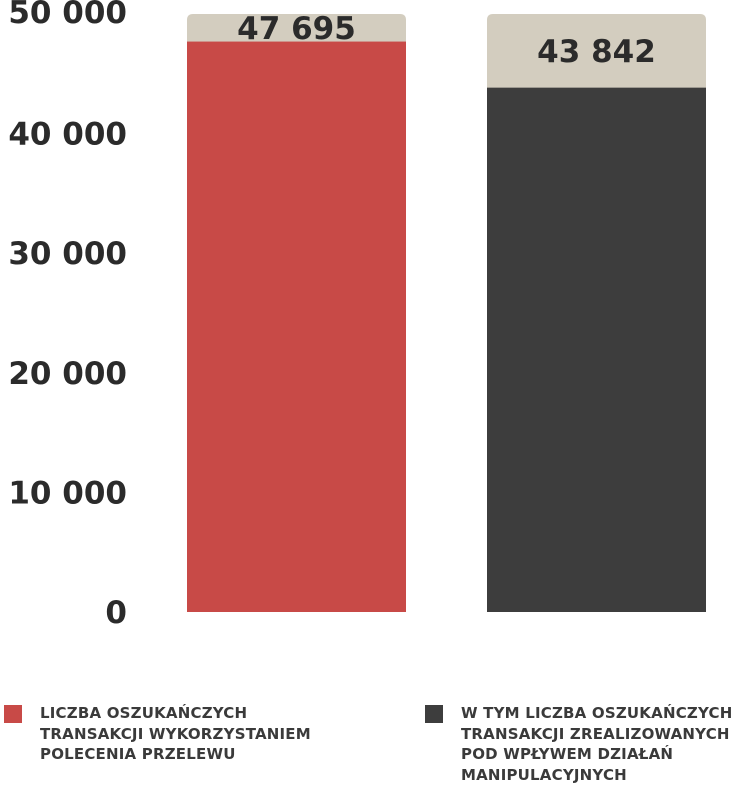  Describe the element at coordinates (67, 15) in the screenshot. I see `y-tick-label: 50 000` at that location.